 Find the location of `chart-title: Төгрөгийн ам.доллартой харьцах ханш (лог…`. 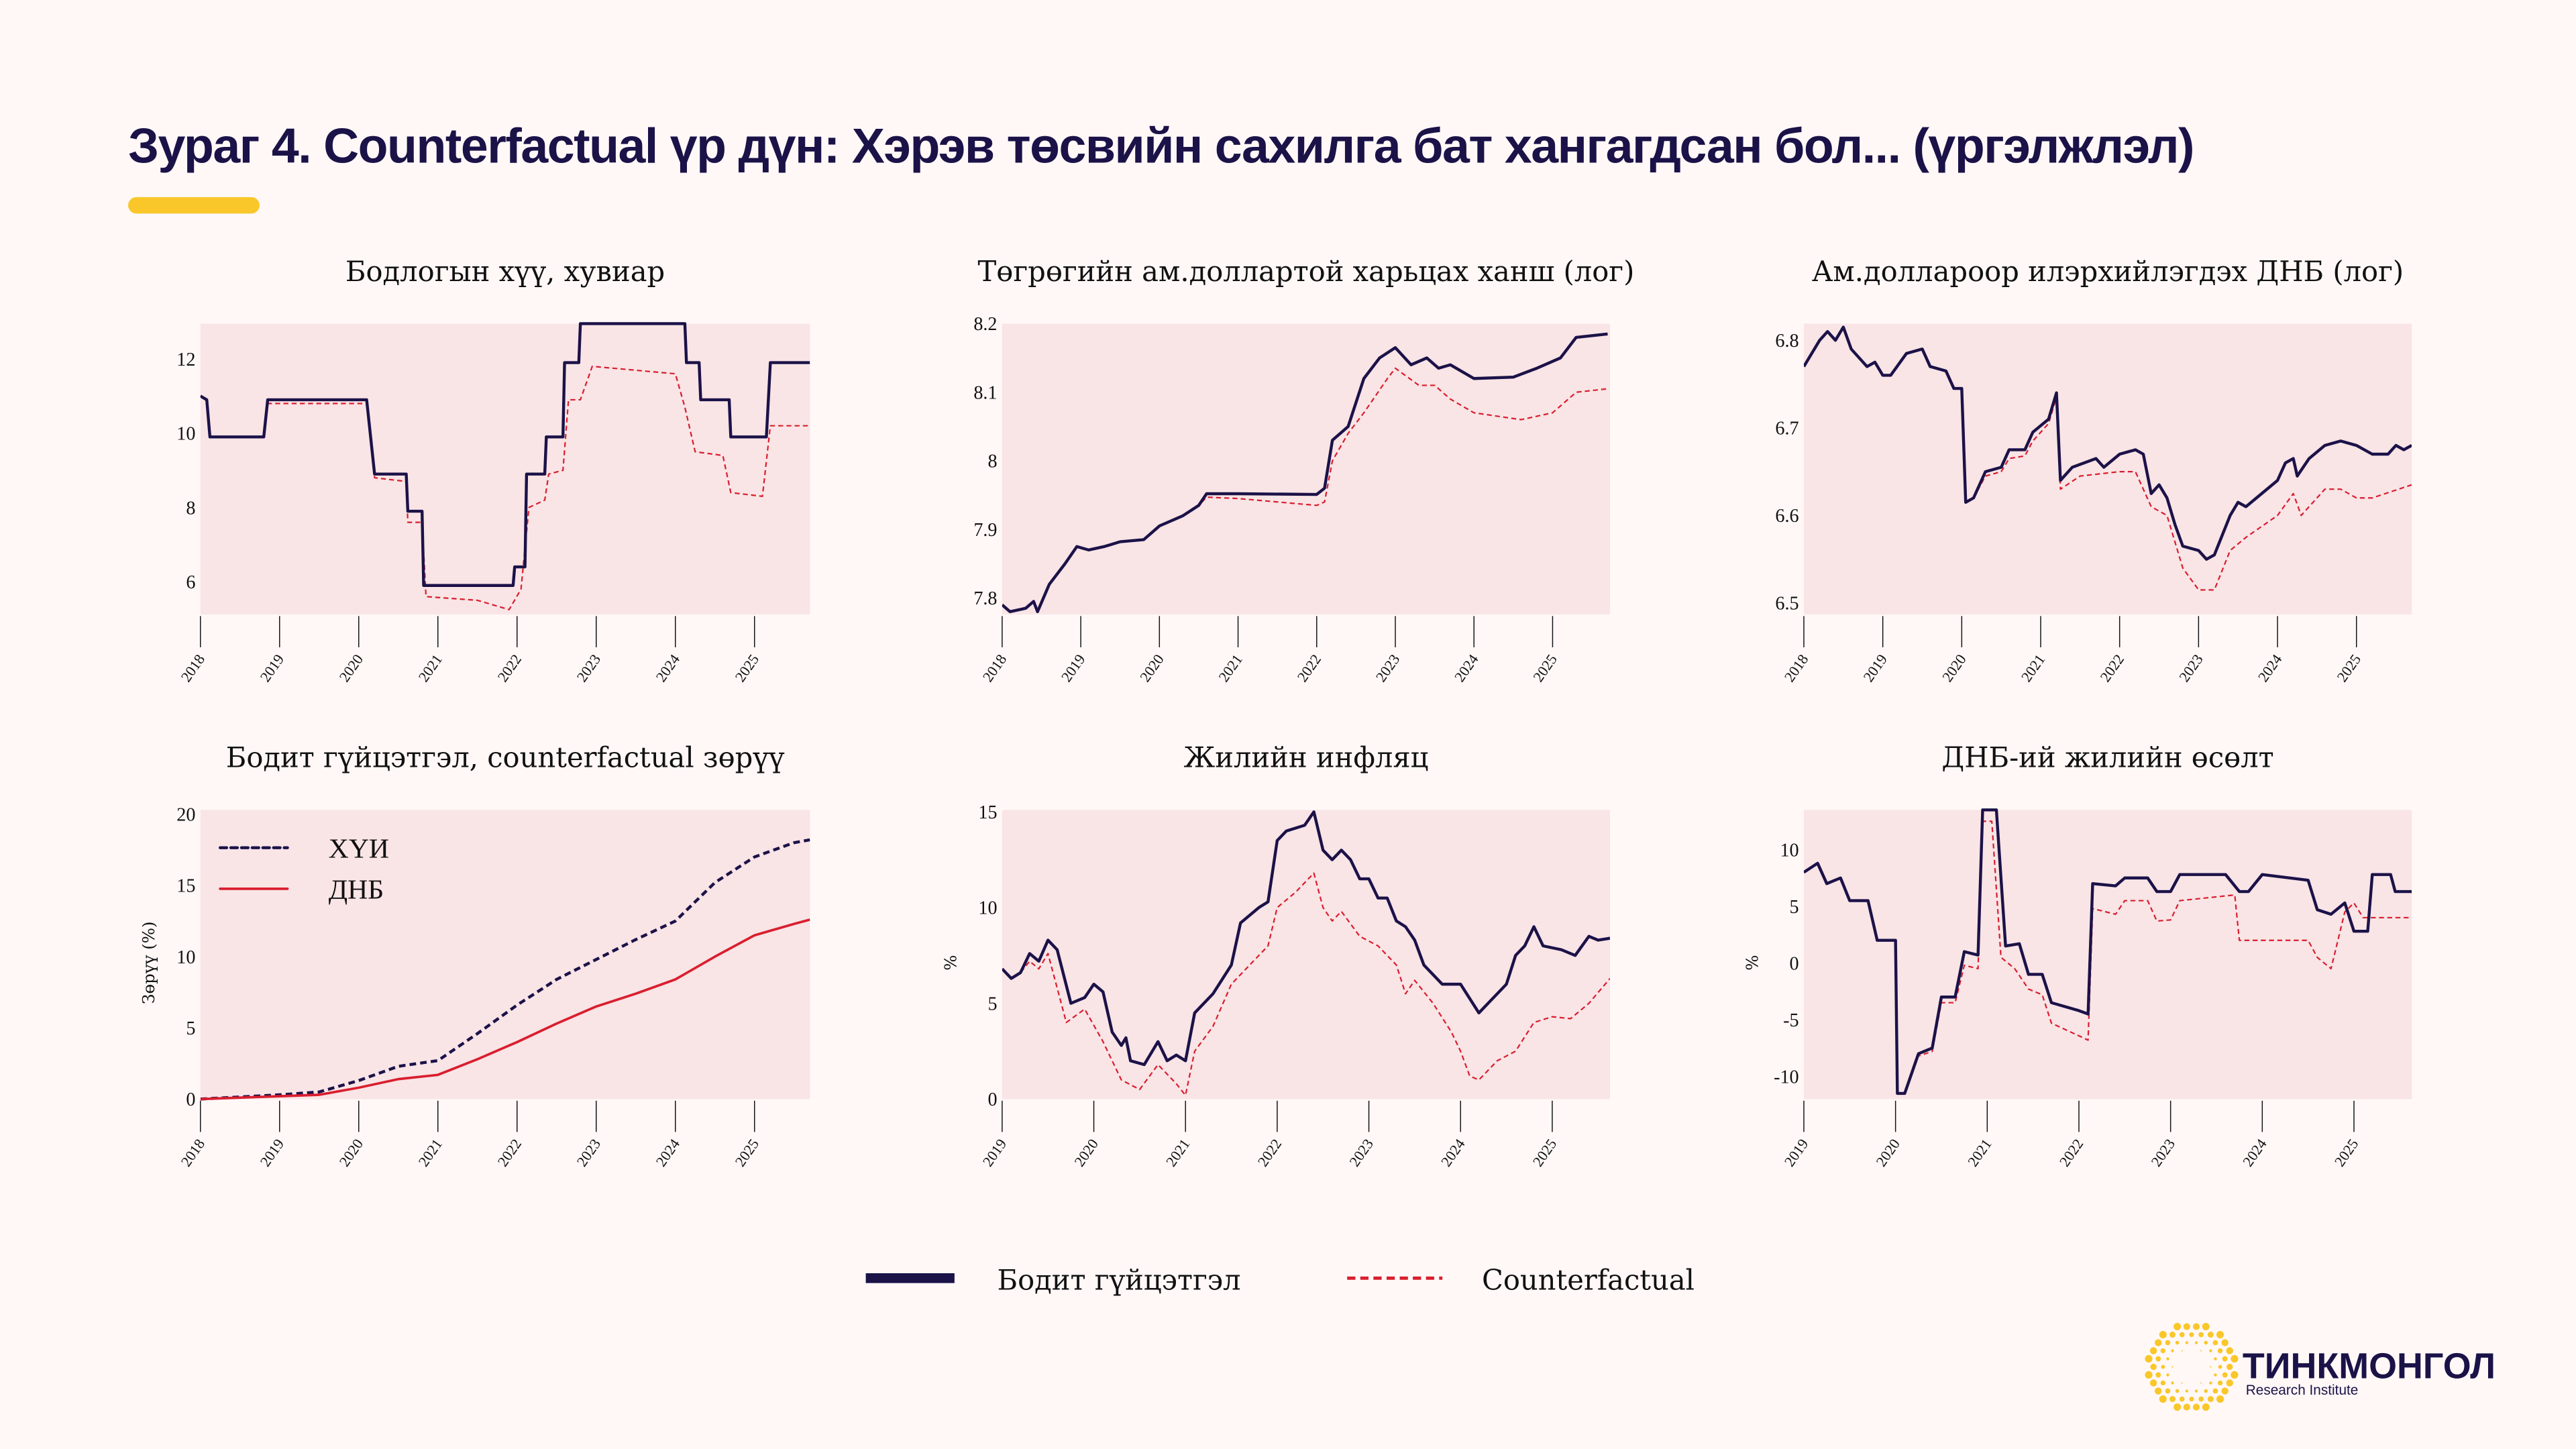

chart-title: Төгрөгийн ам.доллартой харьцах ханш (лог… is located at coordinates (1306, 271).